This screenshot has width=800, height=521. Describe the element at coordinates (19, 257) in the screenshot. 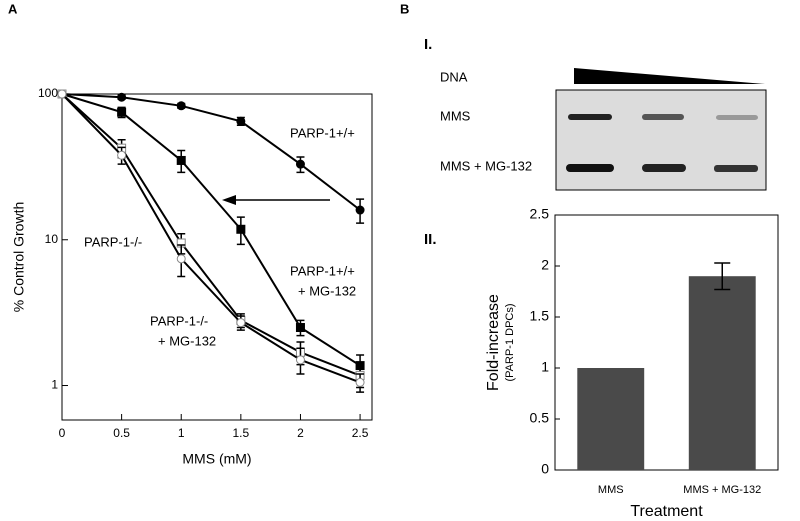

I see `y-axis-title: % Control Growth` at that location.